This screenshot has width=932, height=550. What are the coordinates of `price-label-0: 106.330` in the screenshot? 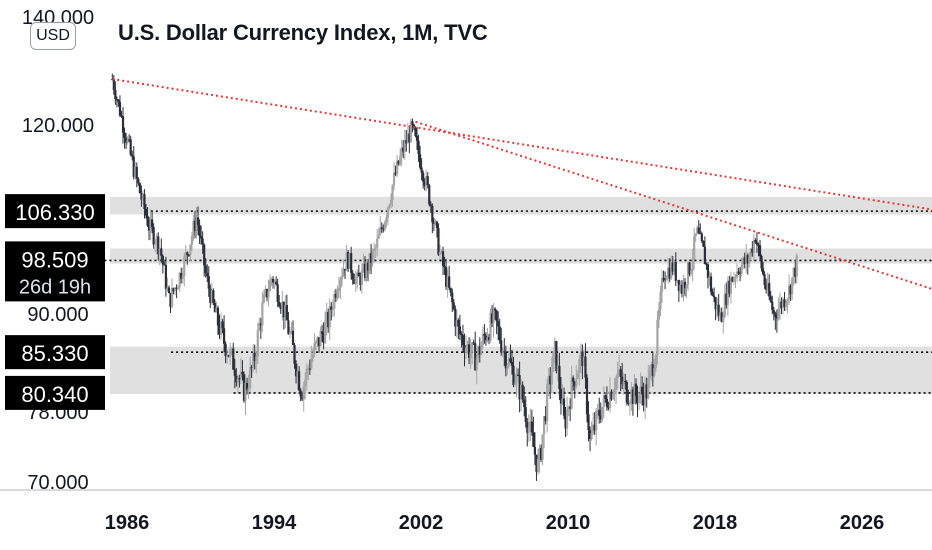 It's located at (55, 212).